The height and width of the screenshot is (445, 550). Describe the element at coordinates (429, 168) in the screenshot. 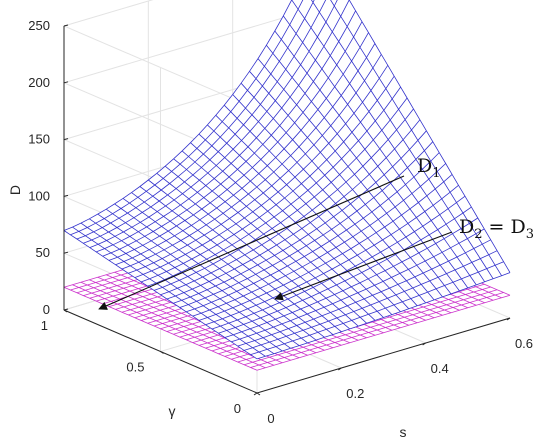

I see `annotation-label: D1` at that location.